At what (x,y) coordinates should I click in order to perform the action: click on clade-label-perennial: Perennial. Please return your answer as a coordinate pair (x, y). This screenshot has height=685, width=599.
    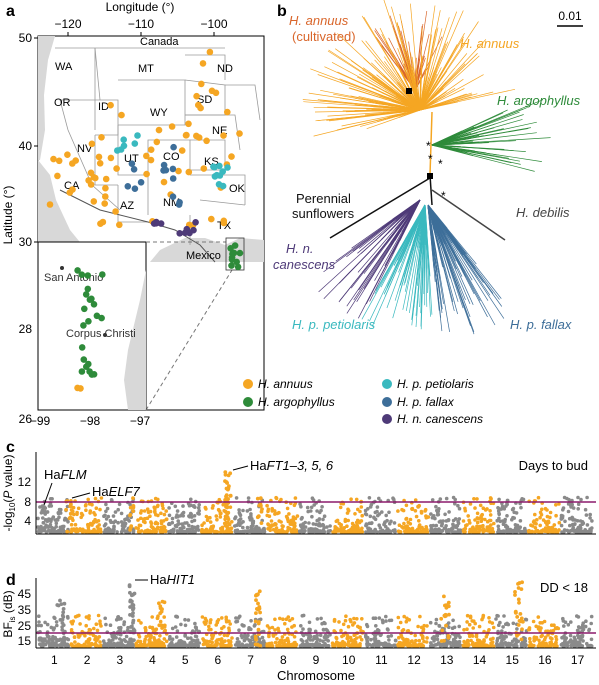
    Looking at the image, I should click on (323, 198).